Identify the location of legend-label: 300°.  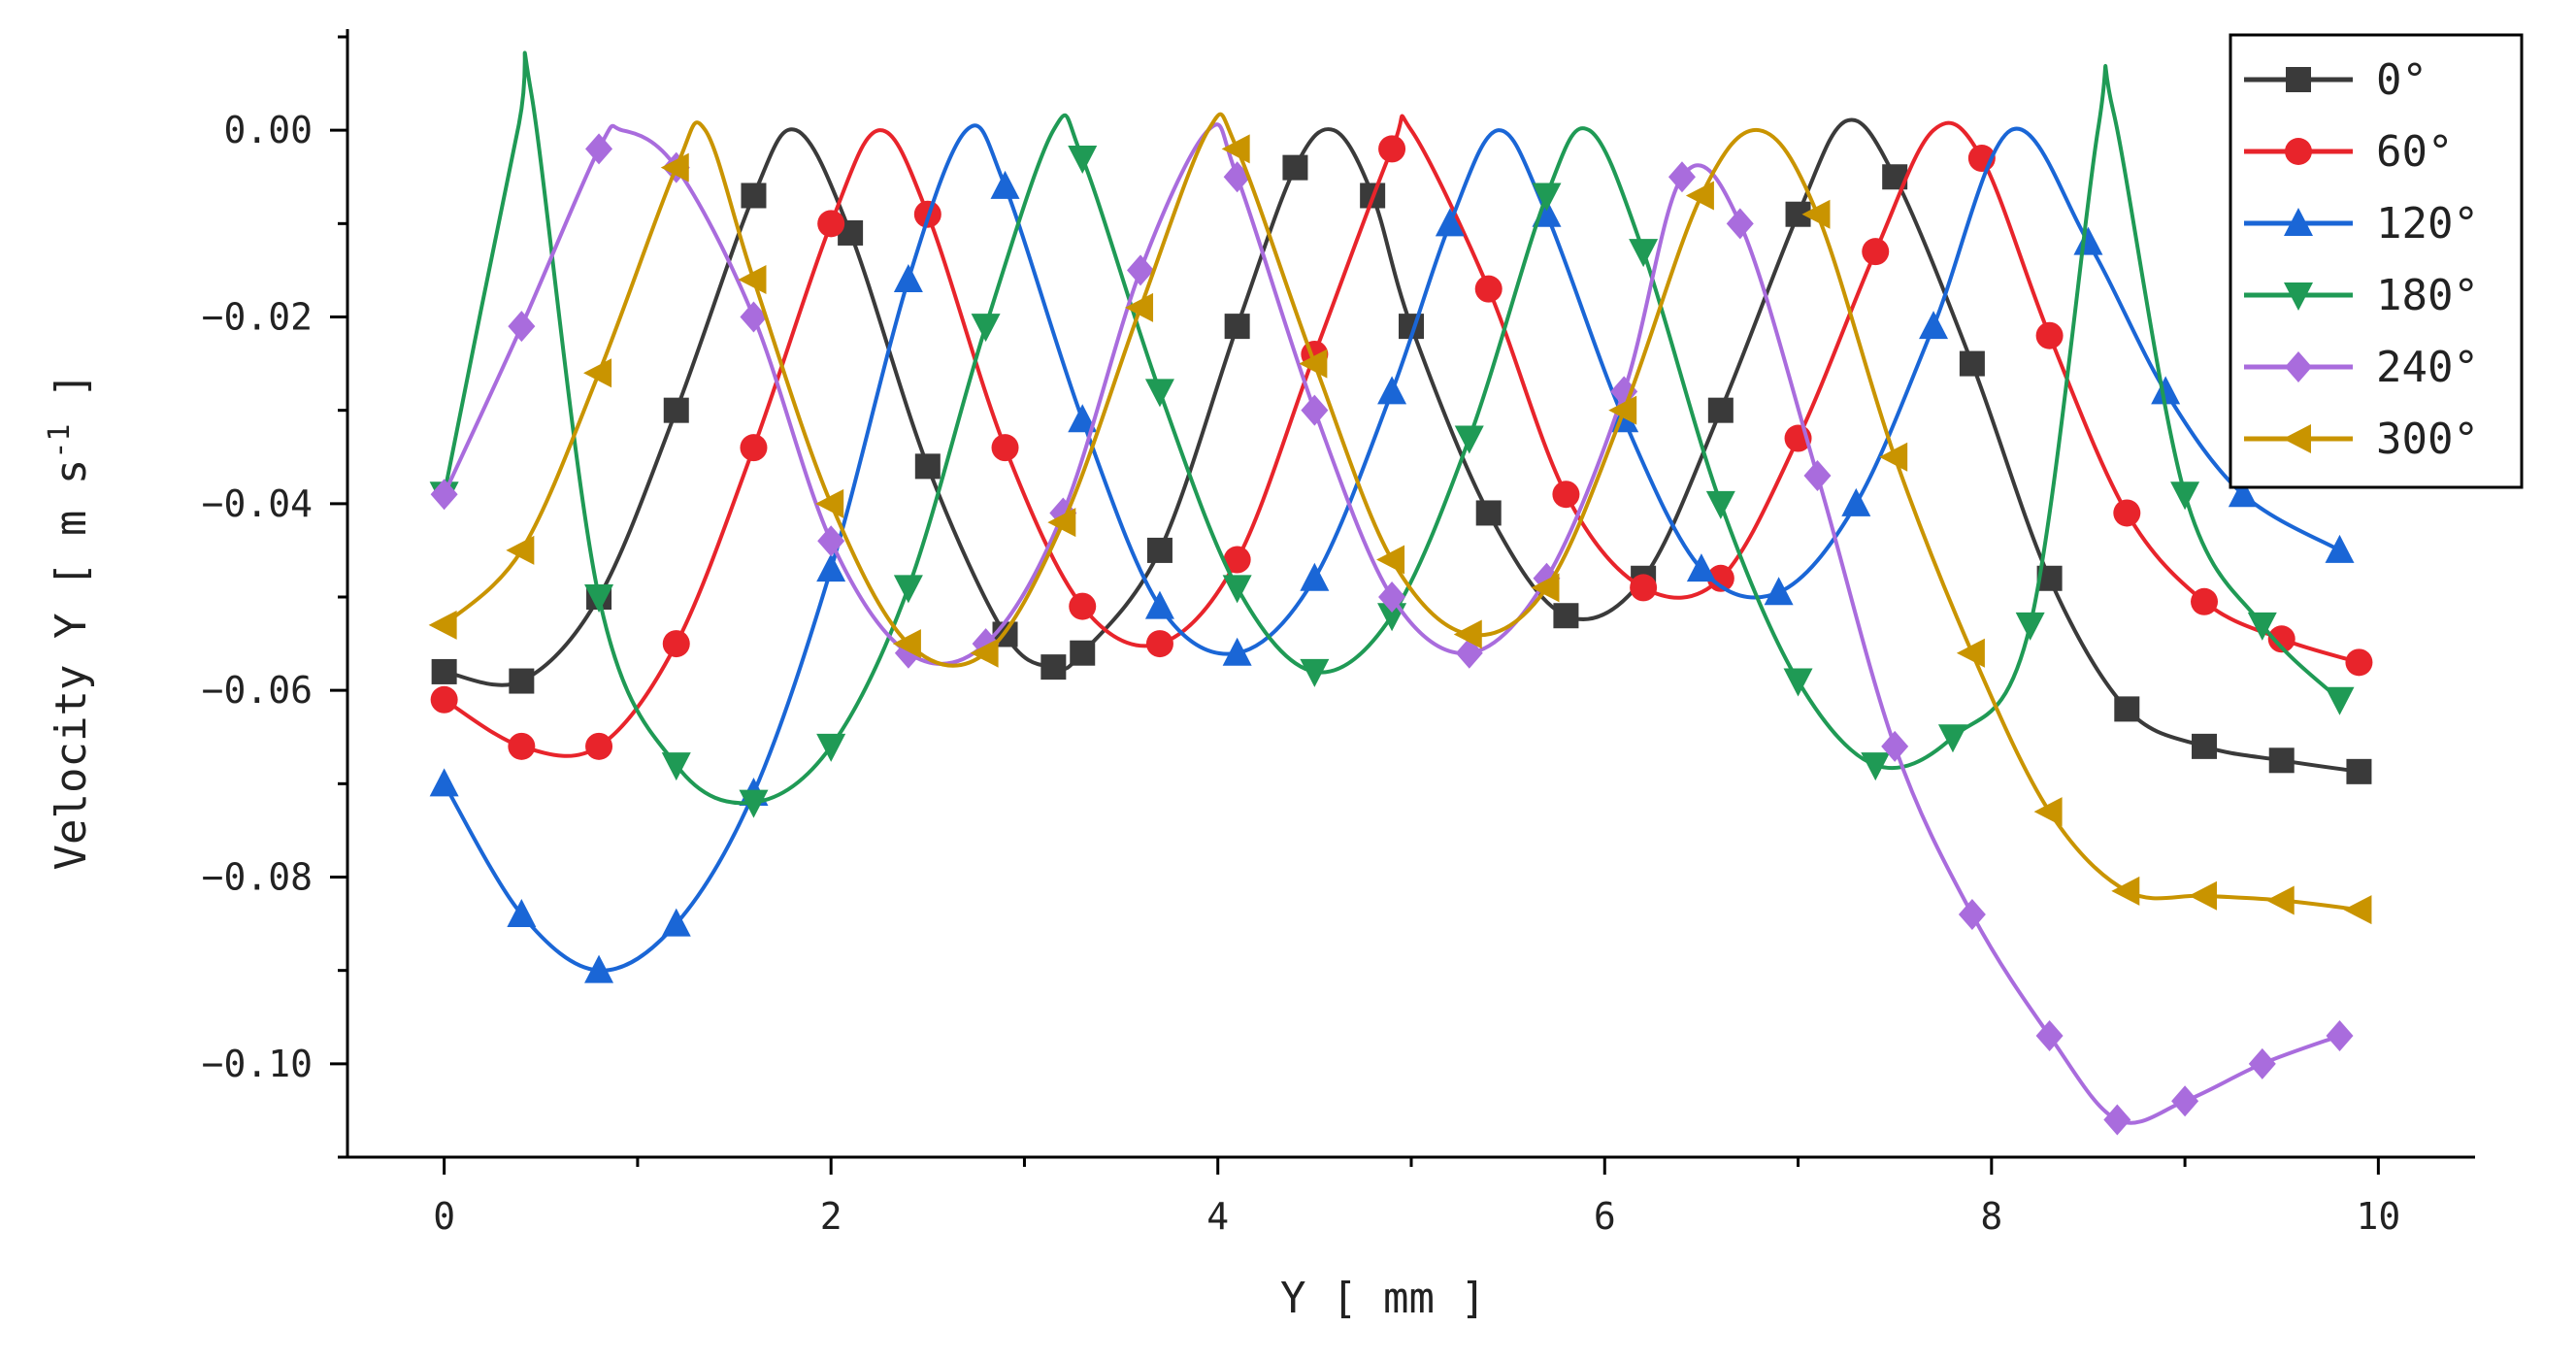
(2427, 439).